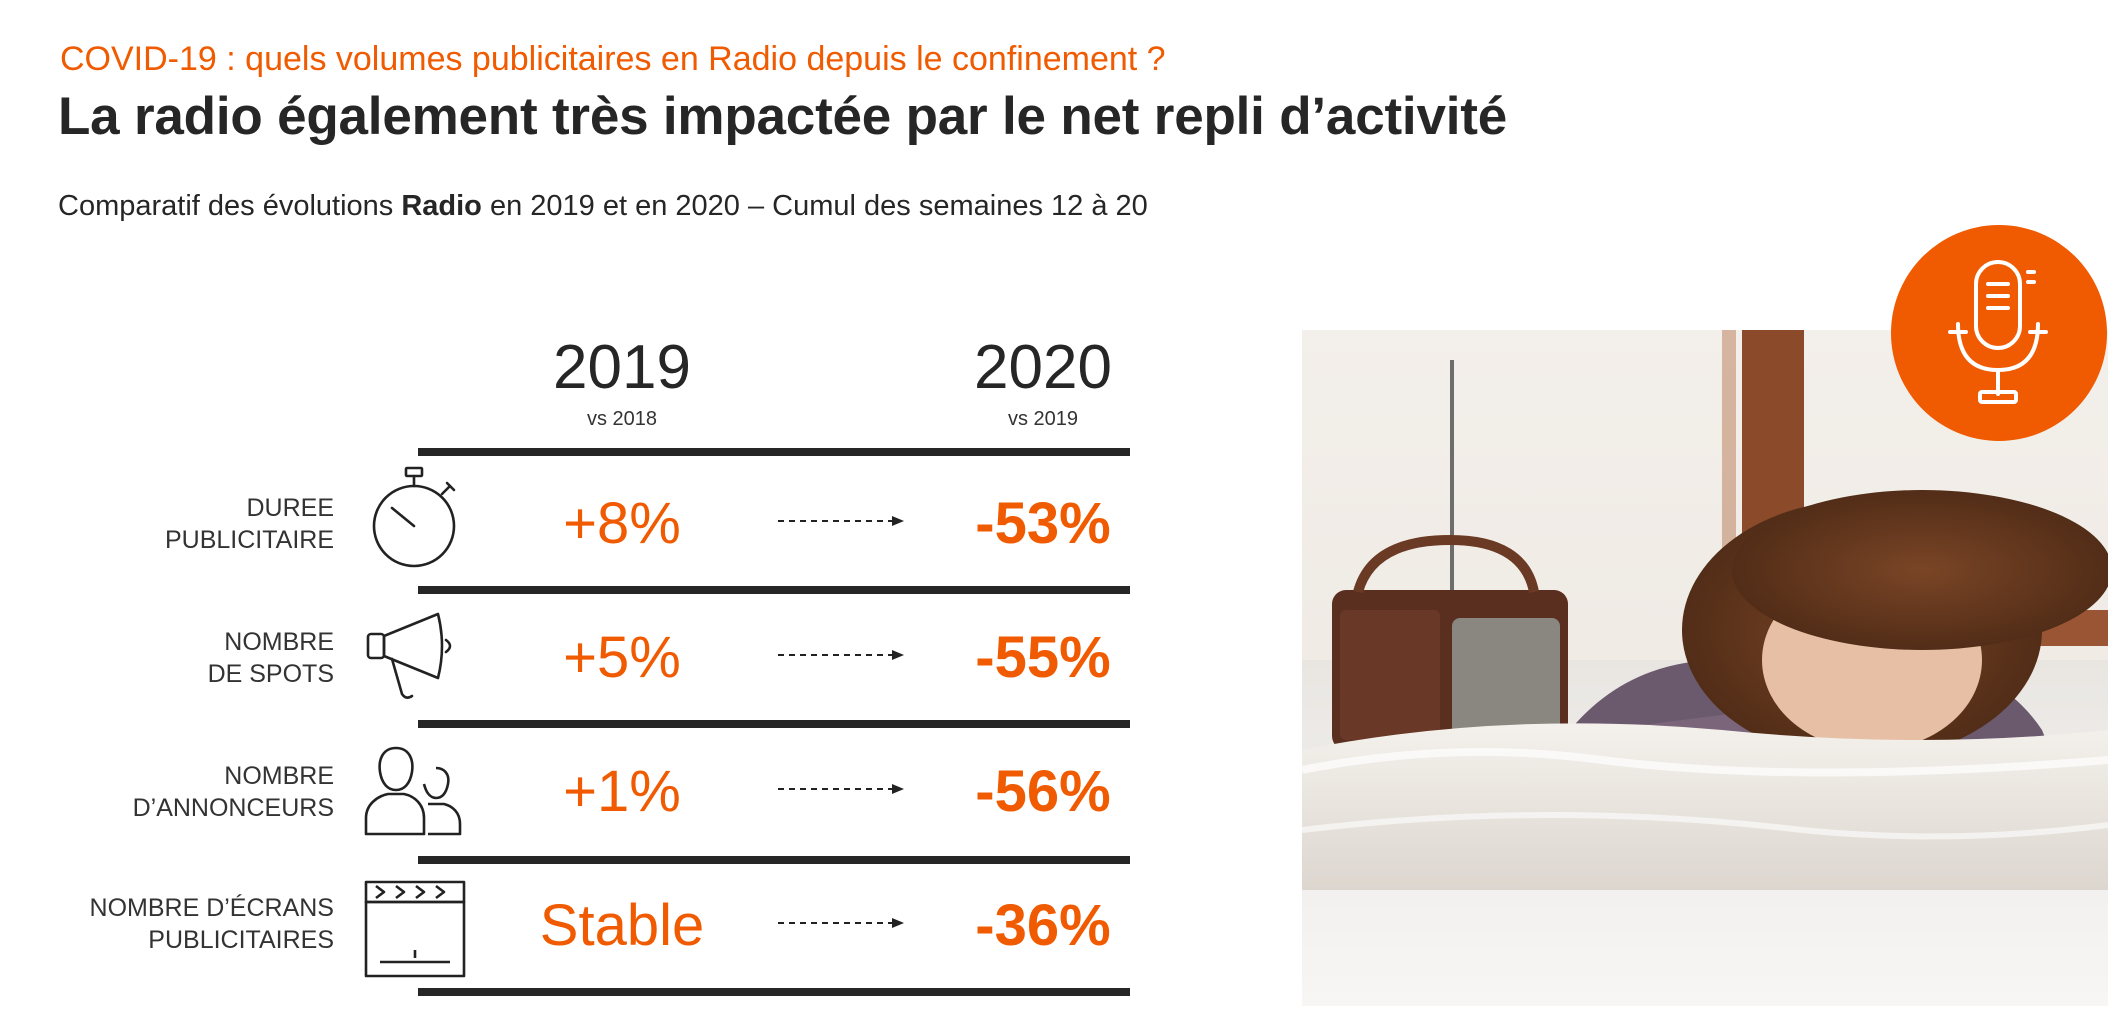 The width and height of the screenshot is (2108, 1030). Describe the element at coordinates (1043, 791) in the screenshot. I see `value-2020: -56%` at that location.